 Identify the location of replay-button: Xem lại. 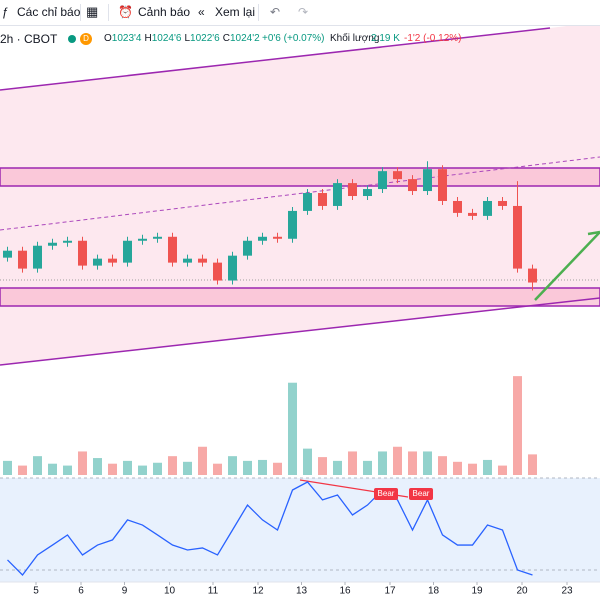
(235, 12).